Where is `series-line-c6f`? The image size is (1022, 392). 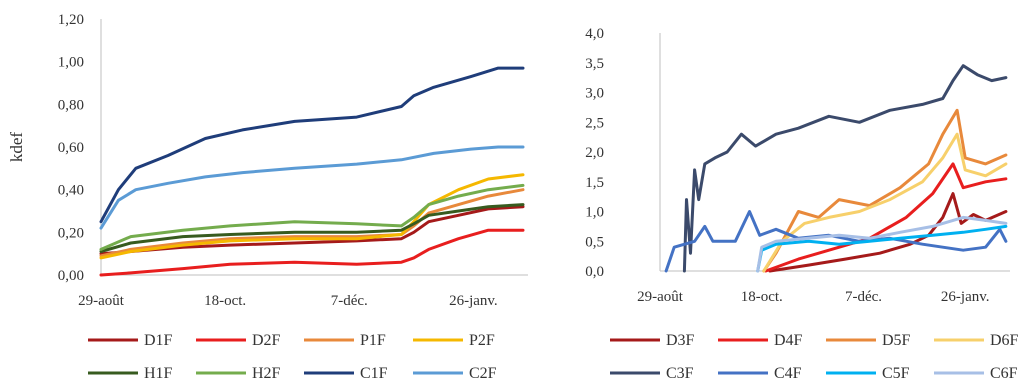 series-line-c6f is located at coordinates (882, 244).